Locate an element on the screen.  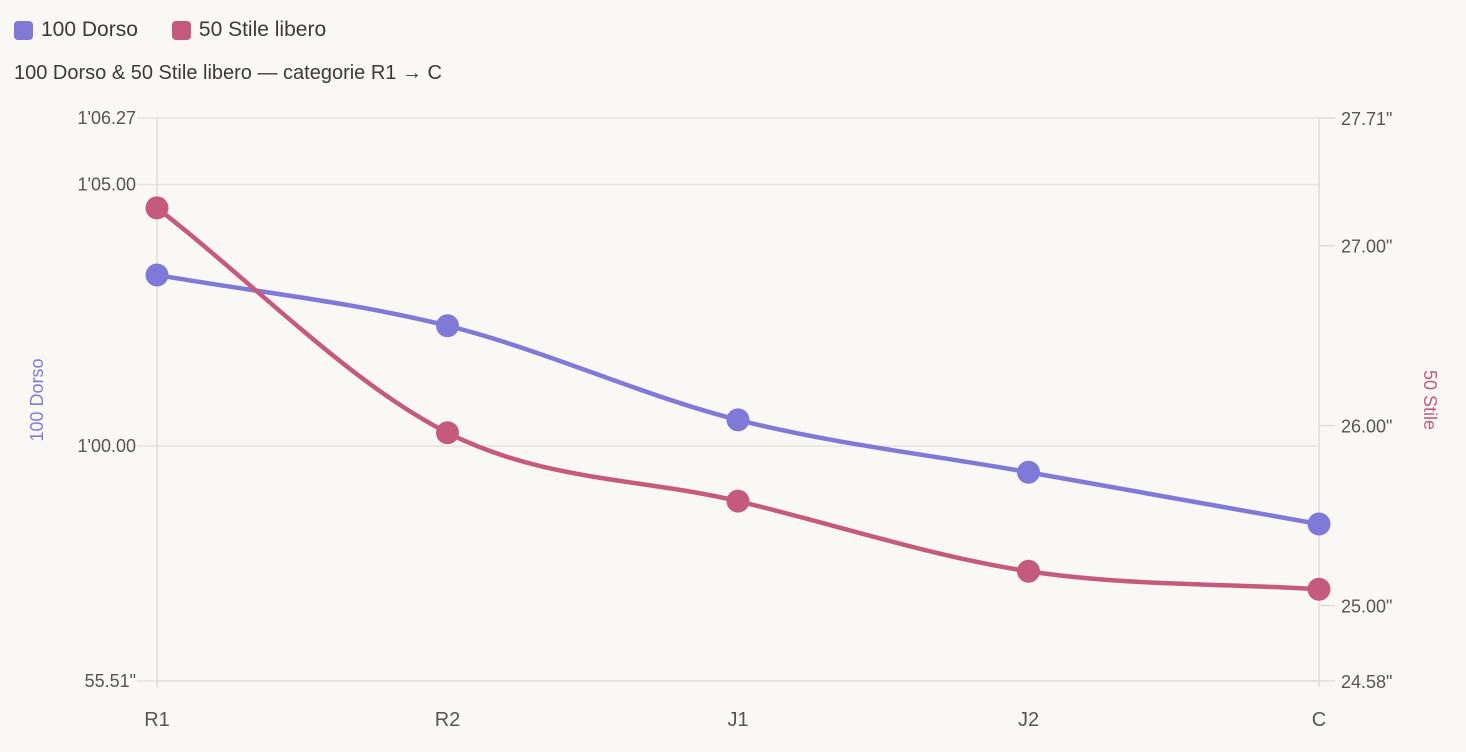
y-left-tick-label: 55.51" is located at coordinates (110, 681).